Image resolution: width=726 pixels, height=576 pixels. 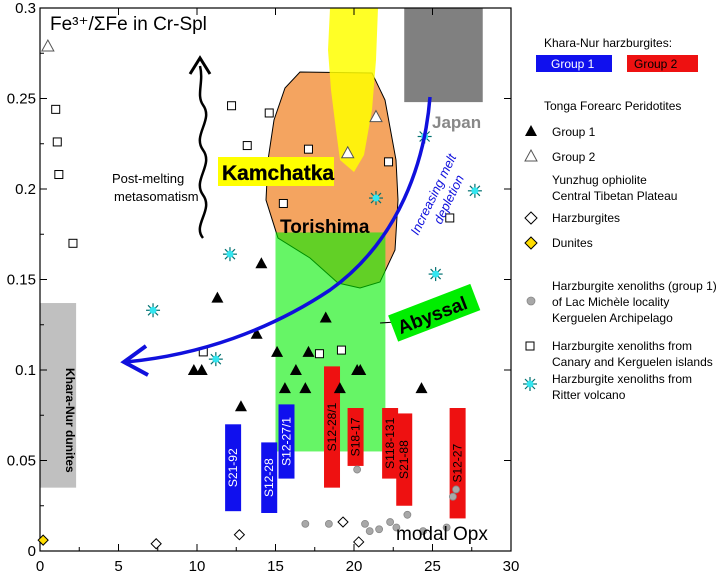 I want to click on group2-bar-label: S12-28/1, so click(x=332, y=426).